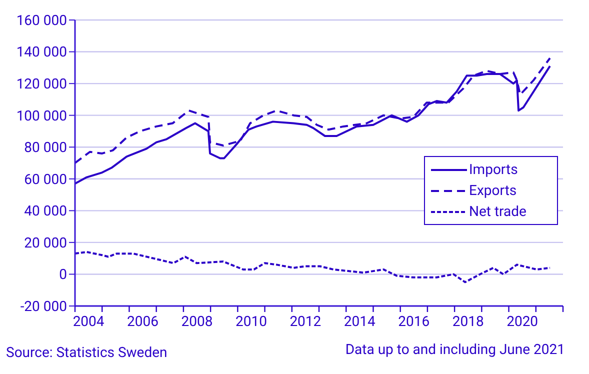 This screenshot has height=374, width=589. I want to click on x-tick-label: 2010, so click(251, 322).